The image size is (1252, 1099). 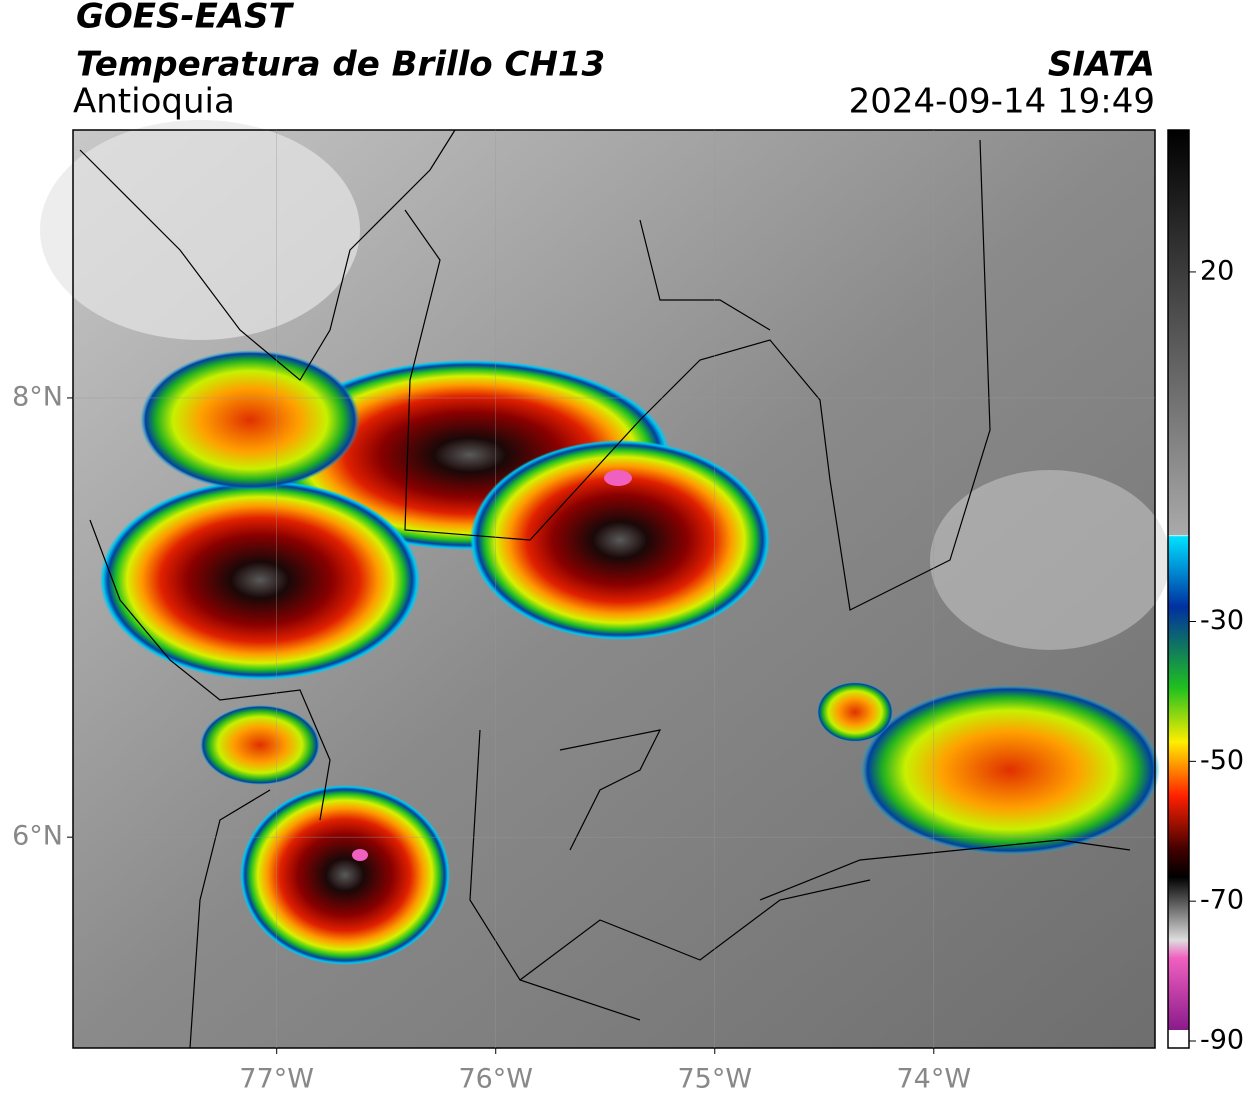 I want to click on colorbar-tick-label: -90, so click(x=1222, y=1040).